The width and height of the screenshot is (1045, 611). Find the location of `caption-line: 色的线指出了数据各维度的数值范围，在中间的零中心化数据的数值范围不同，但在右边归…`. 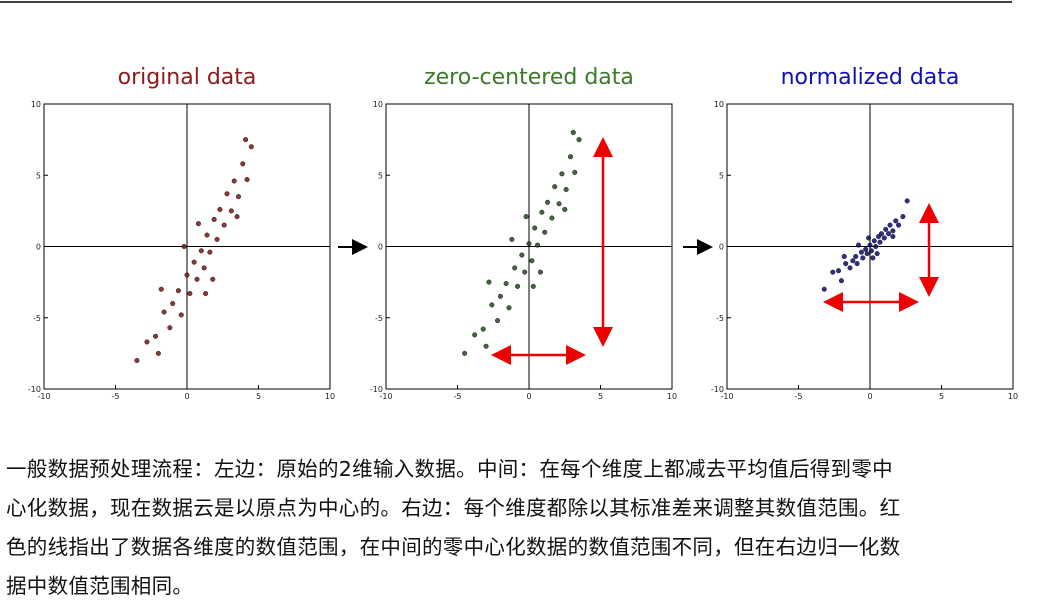

caption-line: 色的线指出了数据各维度的数值范围，在中间的零中心化数据的数值范围不同，但在右边归… is located at coordinates (453, 547).